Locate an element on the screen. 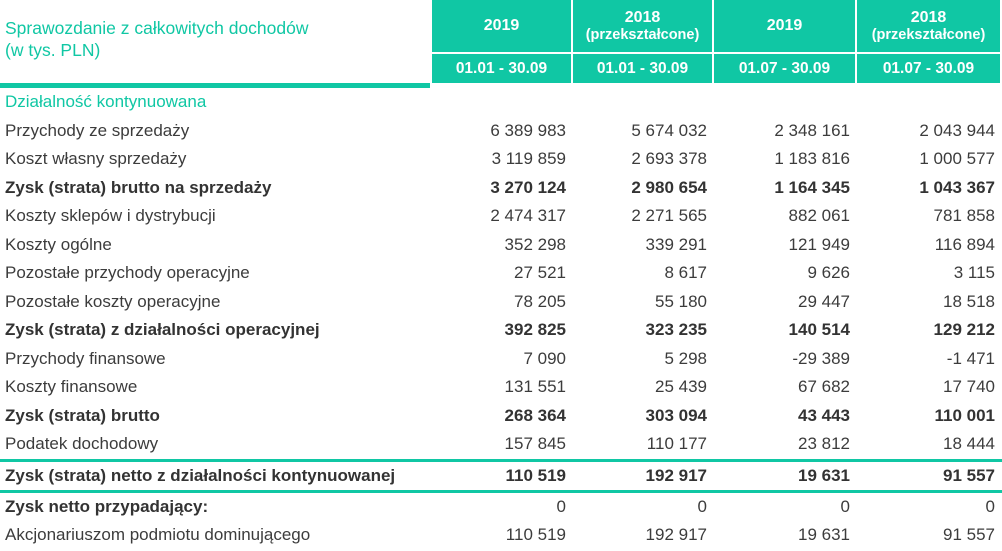 The height and width of the screenshot is (551, 1002). row-value: 18 444 is located at coordinates (969, 444).